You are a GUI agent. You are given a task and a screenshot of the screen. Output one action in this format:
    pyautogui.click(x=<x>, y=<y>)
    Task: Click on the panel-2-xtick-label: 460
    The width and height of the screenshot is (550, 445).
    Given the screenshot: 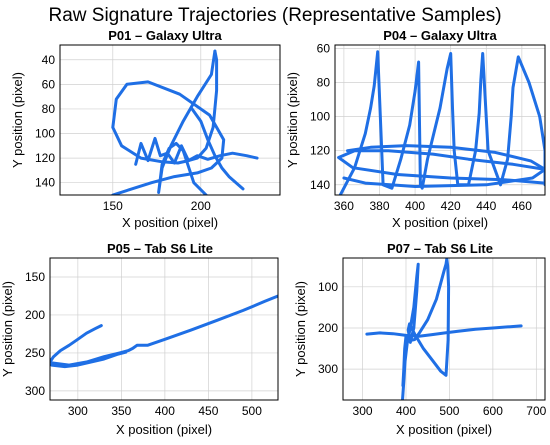 What is the action you would take?
    pyautogui.click(x=522, y=206)
    